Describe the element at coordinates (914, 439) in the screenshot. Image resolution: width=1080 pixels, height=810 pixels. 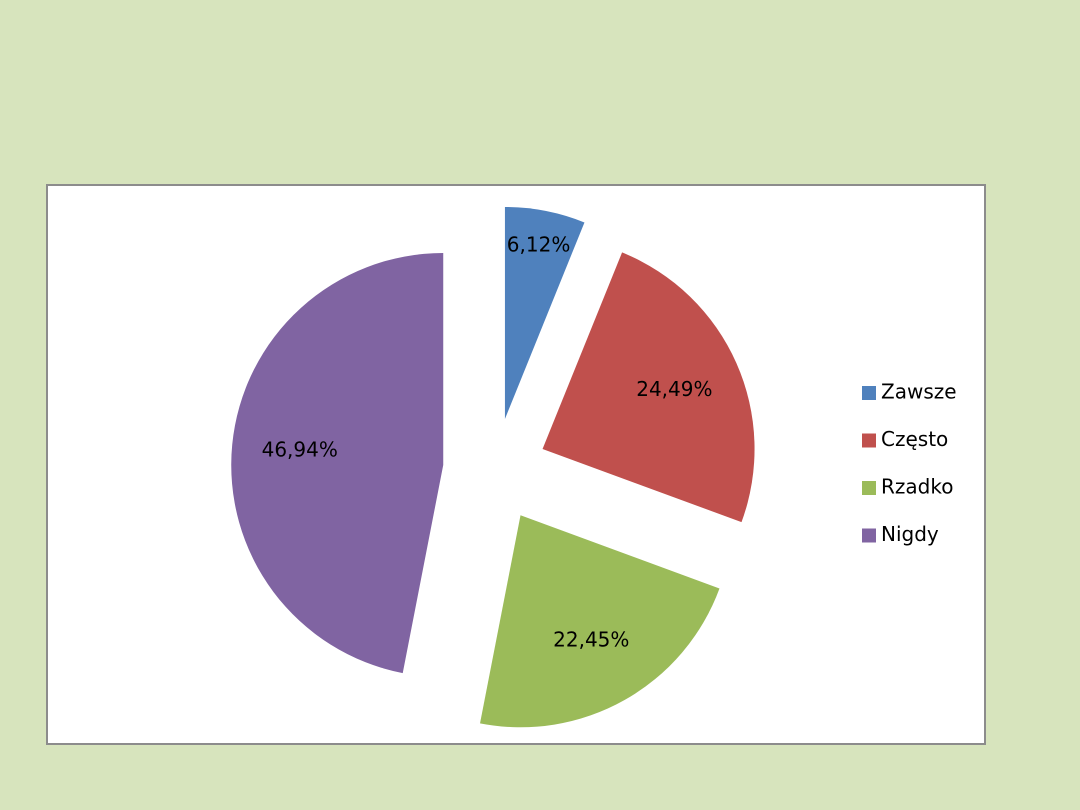
I see `legend-label: Często` at that location.